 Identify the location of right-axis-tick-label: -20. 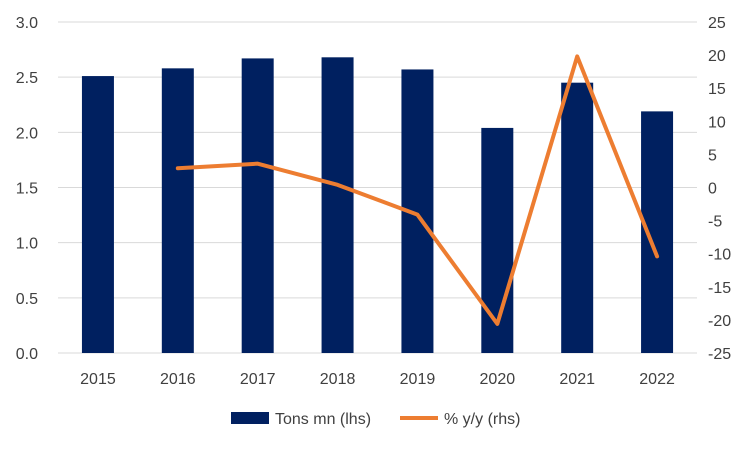
(719, 321).